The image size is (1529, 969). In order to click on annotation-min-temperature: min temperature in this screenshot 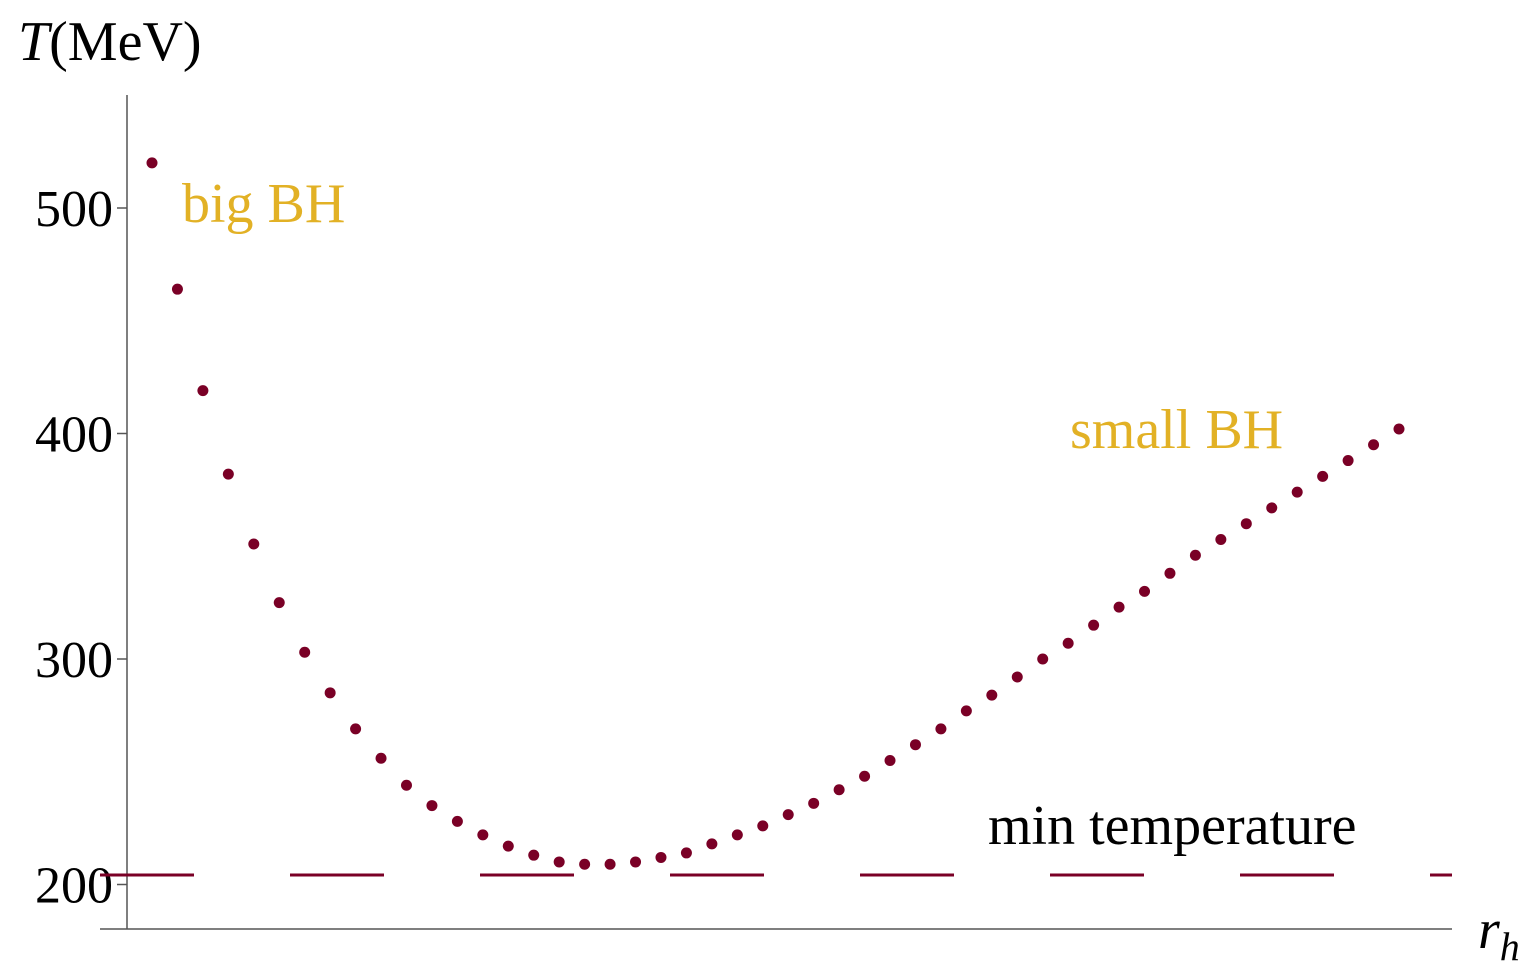, I will do `click(1172, 826)`.